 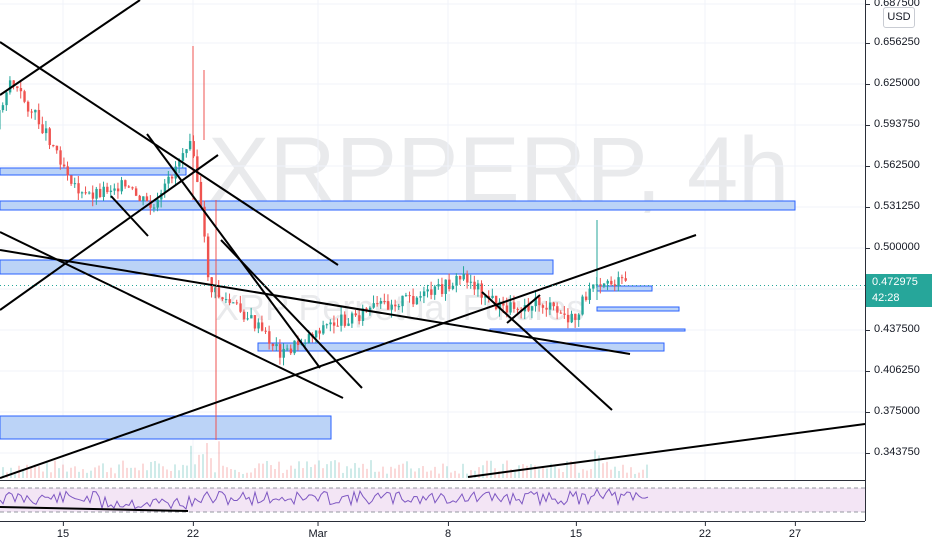 I want to click on rsi-pane, so click(x=432, y=501).